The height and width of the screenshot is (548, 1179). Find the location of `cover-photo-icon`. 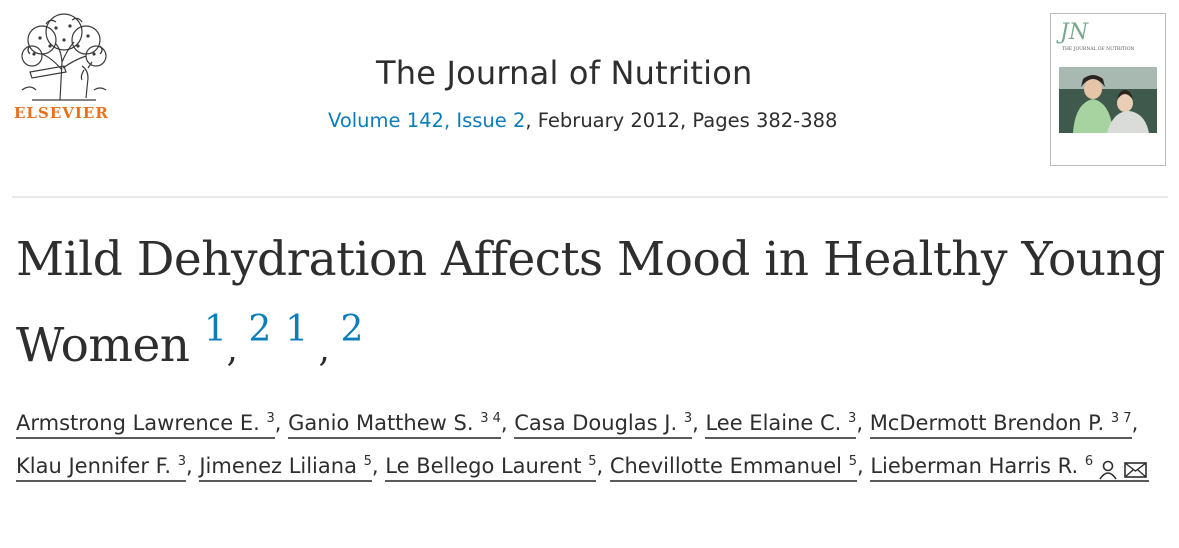

cover-photo-icon is located at coordinates (1108, 100).